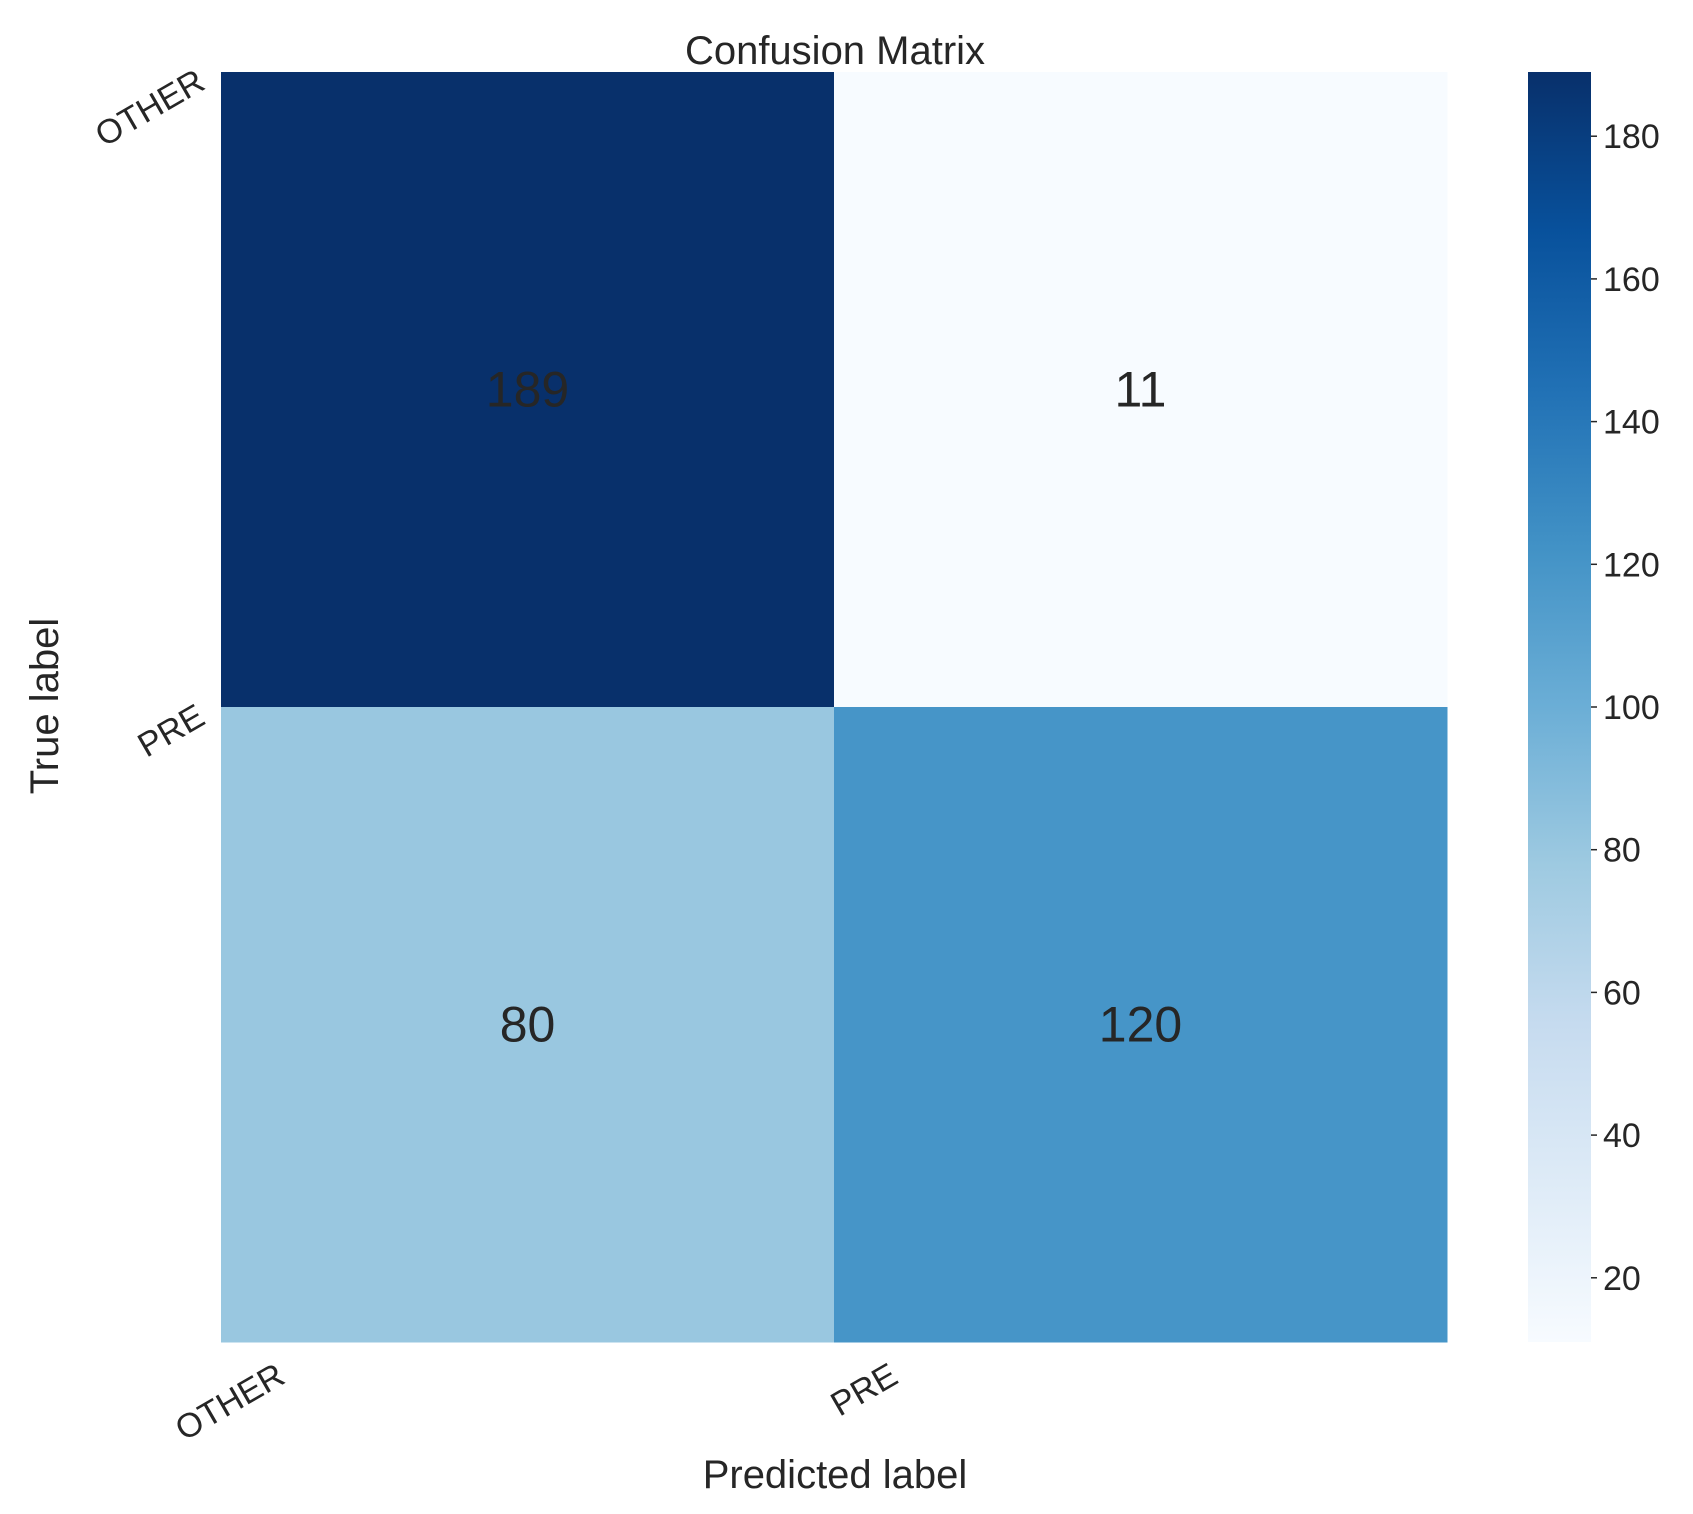  I want to click on chart-title: Confusion Matrix, so click(835, 51).